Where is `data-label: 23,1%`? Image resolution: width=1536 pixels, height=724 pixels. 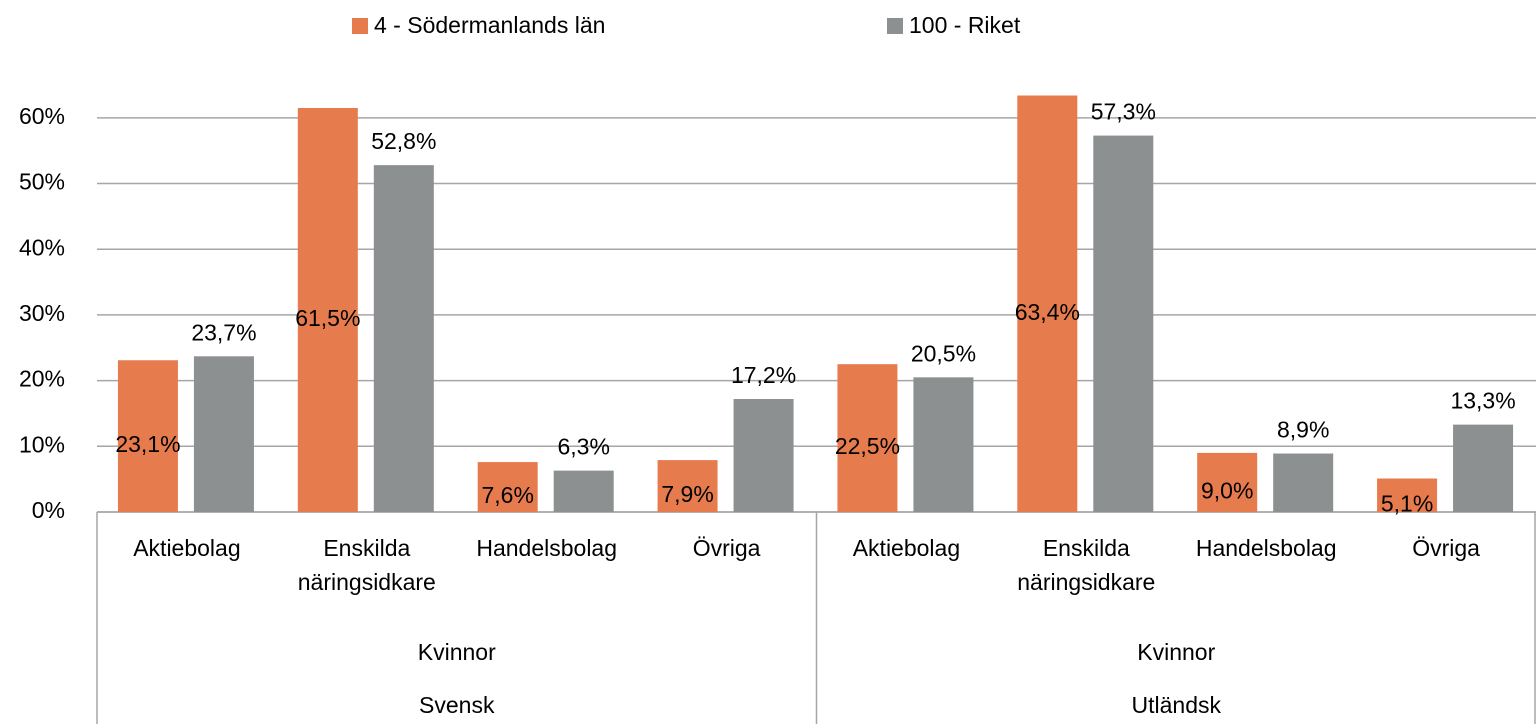
data-label: 23,1% is located at coordinates (147, 444).